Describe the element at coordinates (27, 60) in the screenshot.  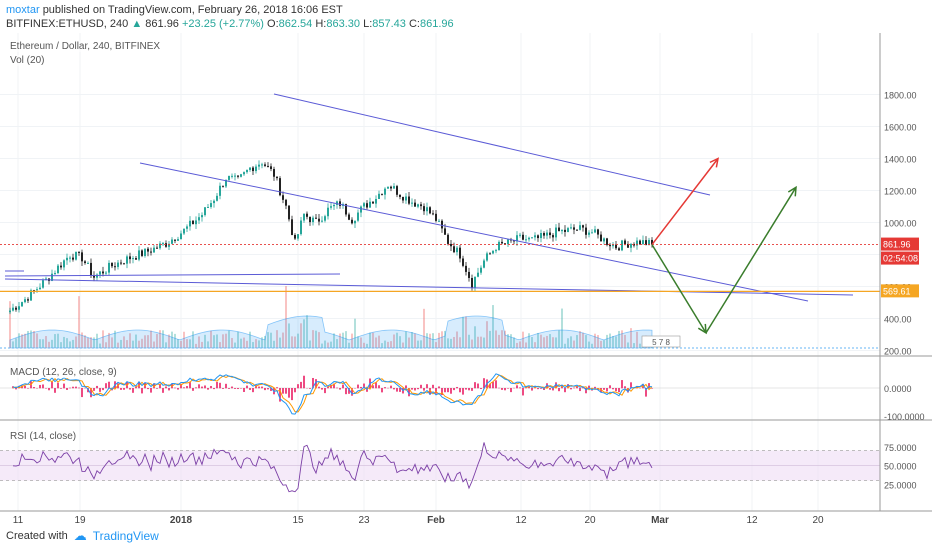
I see `volume-label: Vol (20)` at that location.